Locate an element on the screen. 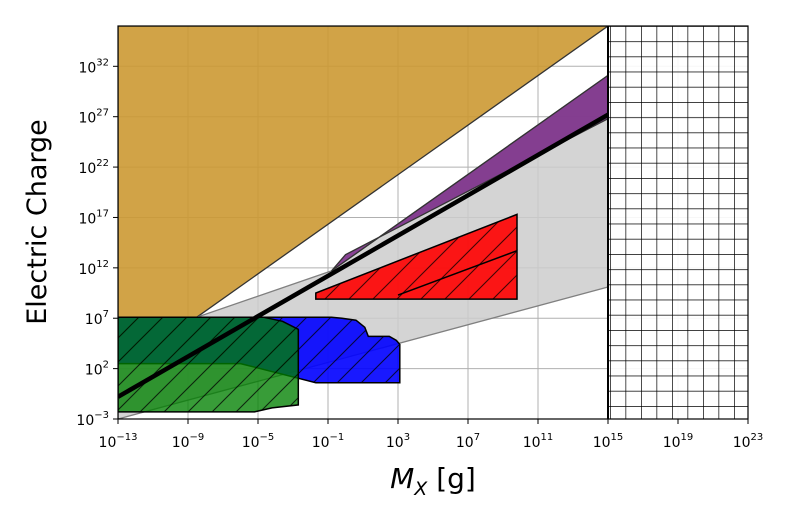 This screenshot has width=789, height=526. red-region-hatch is located at coordinates (416, 256).